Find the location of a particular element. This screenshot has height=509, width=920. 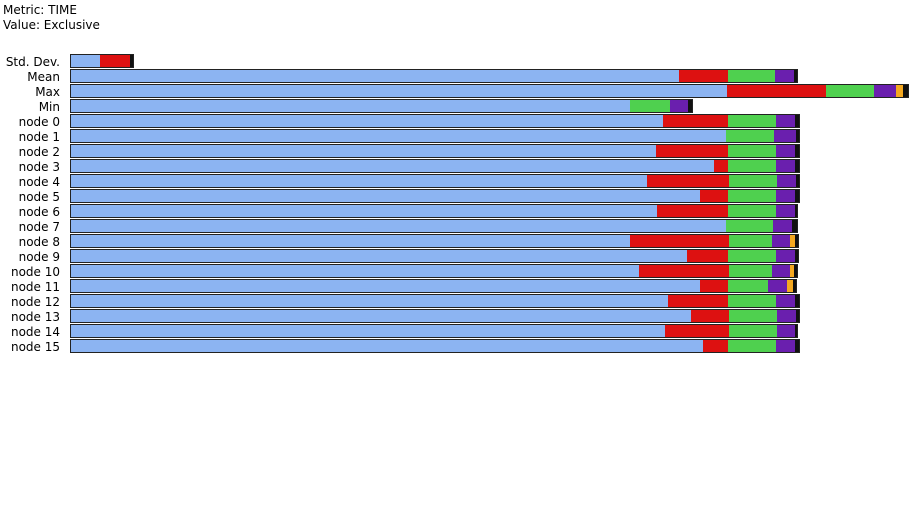

bar-row-node-9: node 9 is located at coordinates (409, 256).